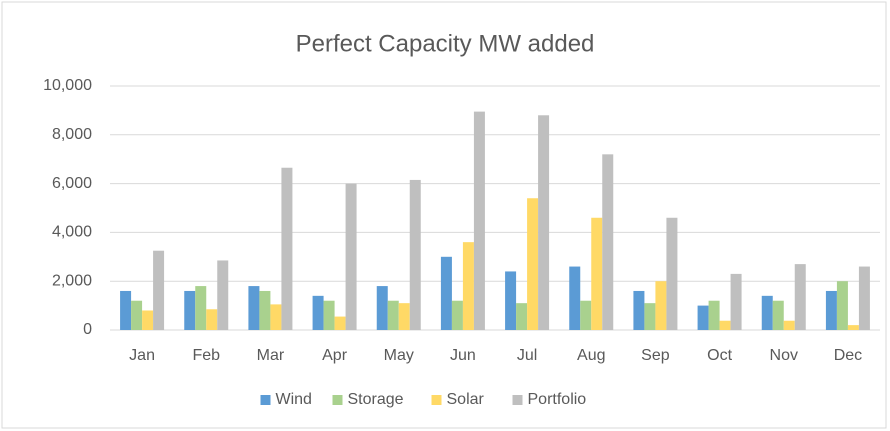 The image size is (890, 431). Describe the element at coordinates (399, 355) in the screenshot. I see `x-tick-label: May` at that location.